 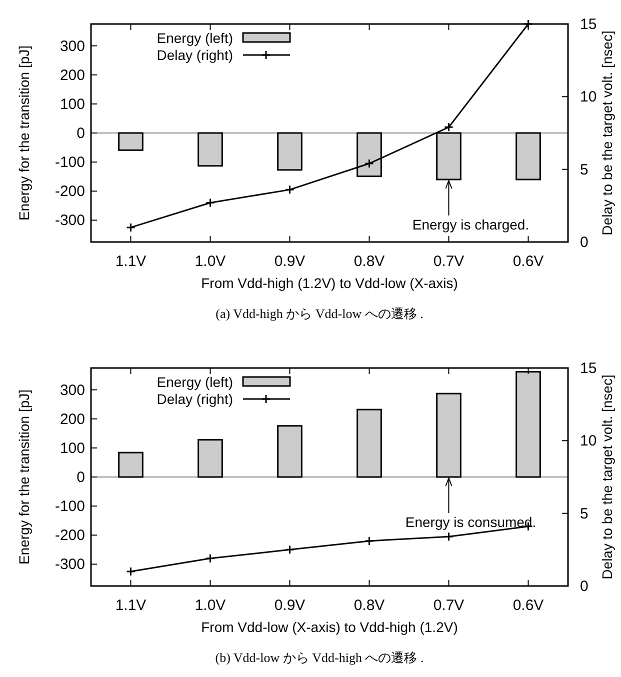 I want to click on annotation: Energy is charged., so click(x=471, y=224).